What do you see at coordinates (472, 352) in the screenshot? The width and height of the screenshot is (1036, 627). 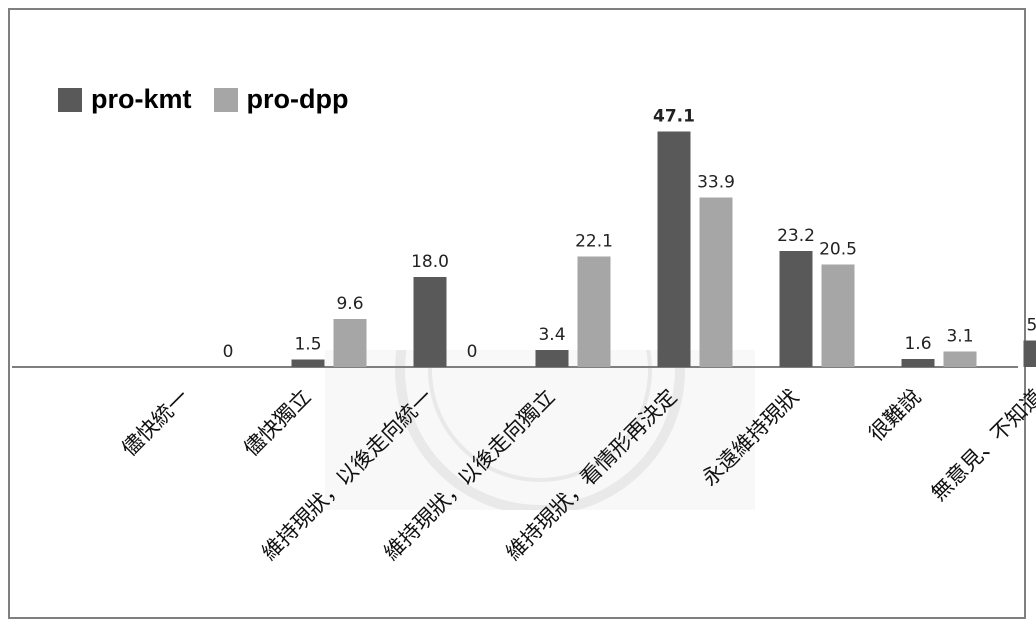 I see `data-label-pro-dpp-3: 0` at bounding box center [472, 352].